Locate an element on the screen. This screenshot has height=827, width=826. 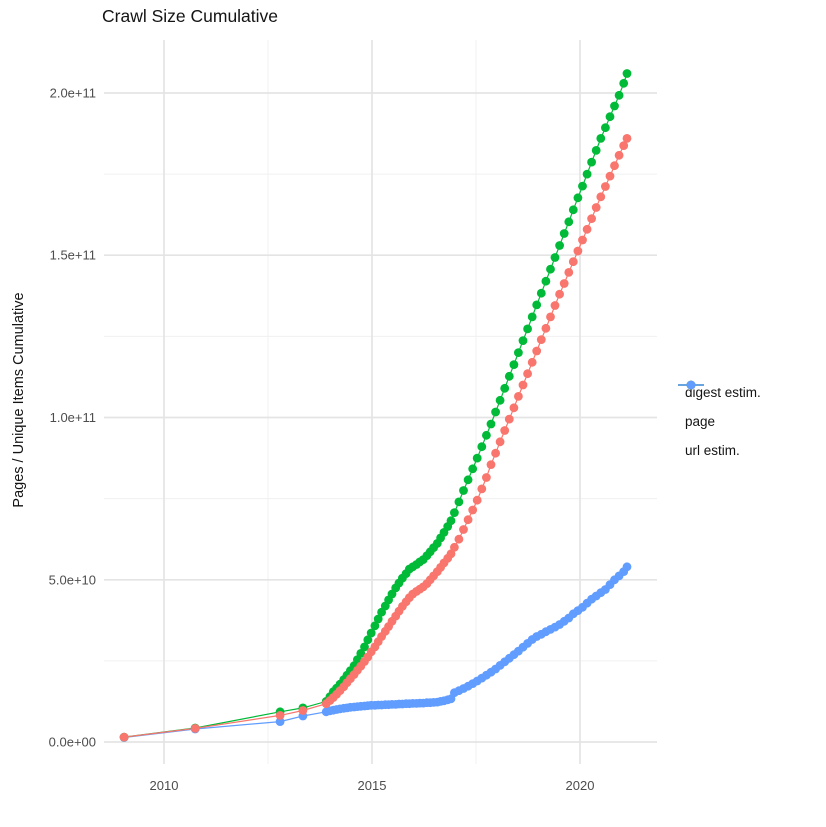
legend-entry-url-estim: url estim. is located at coordinates (718, 422).